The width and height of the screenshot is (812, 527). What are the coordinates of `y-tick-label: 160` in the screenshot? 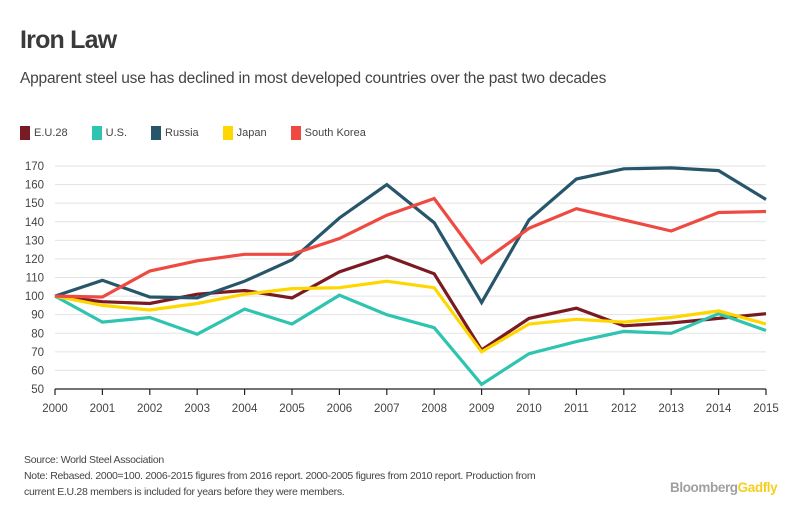 It's located at (34, 186).